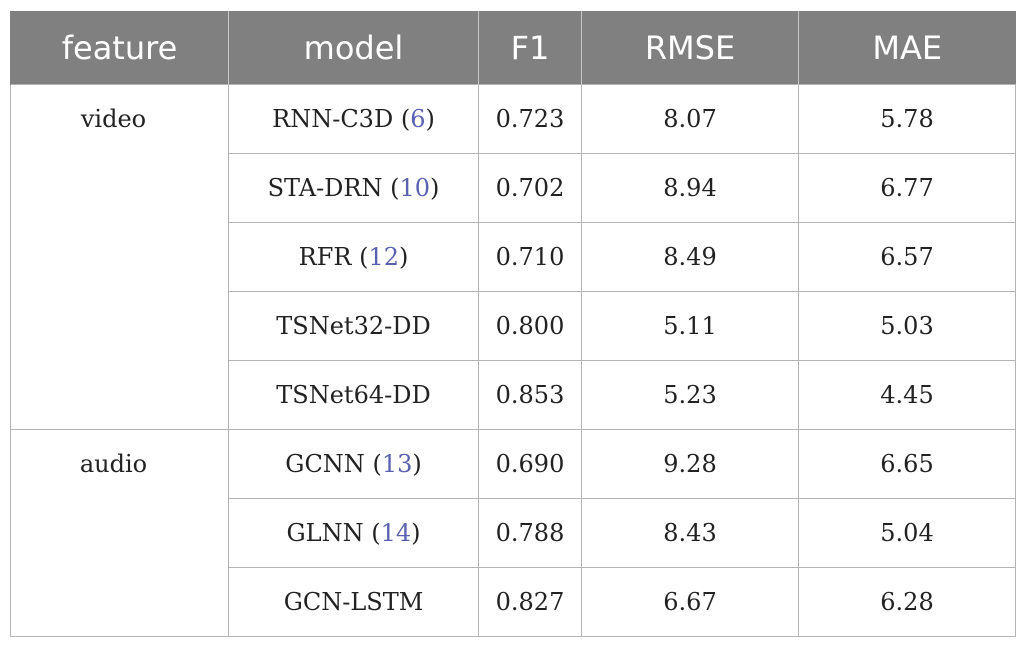  I want to click on feature-cell: video, so click(119, 257).